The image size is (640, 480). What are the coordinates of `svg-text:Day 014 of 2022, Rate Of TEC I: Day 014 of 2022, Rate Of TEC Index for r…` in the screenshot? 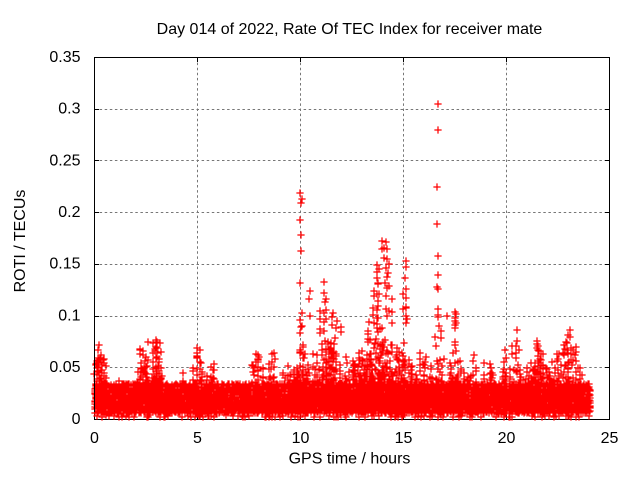 It's located at (350, 29).